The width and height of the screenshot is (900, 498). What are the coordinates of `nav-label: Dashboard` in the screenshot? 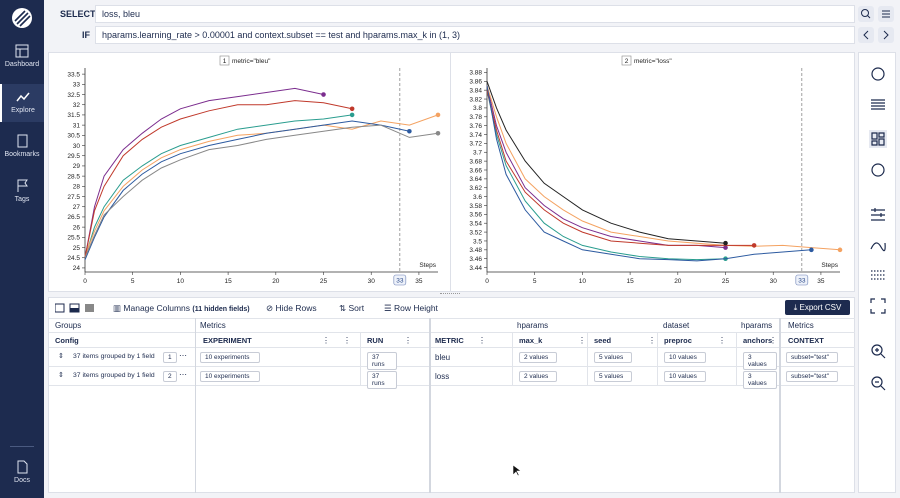 It's located at (22, 64).